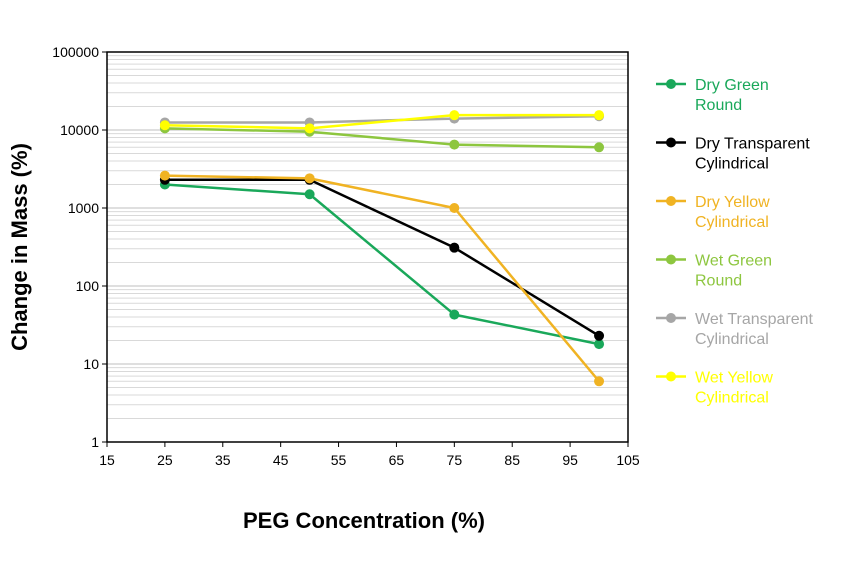 Image resolution: width=848 pixels, height=565 pixels. I want to click on legend-label: Wet Transparent, so click(754, 319).